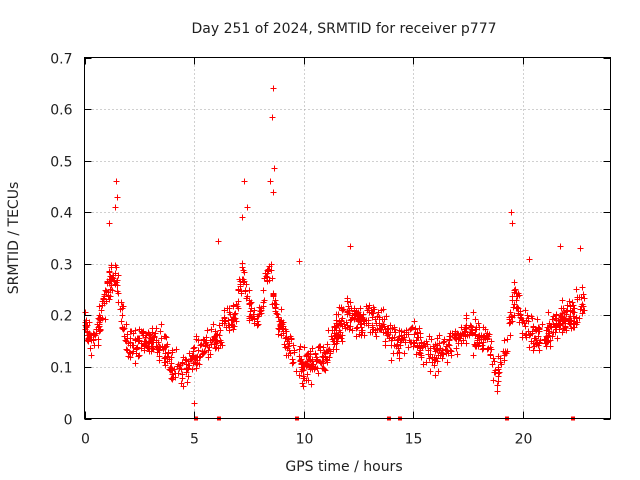  What do you see at coordinates (524, 440) in the screenshot?
I see `x-tick-label: 20` at bounding box center [524, 440].